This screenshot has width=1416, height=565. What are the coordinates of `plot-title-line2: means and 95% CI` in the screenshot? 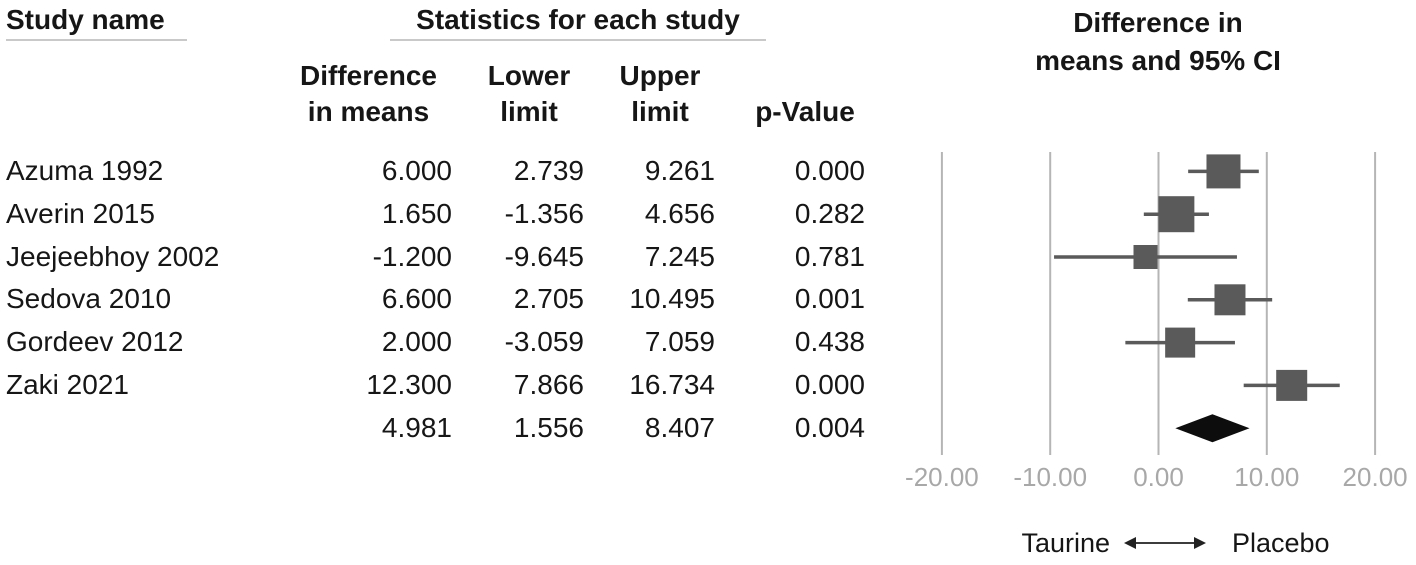 It's located at (1158, 60).